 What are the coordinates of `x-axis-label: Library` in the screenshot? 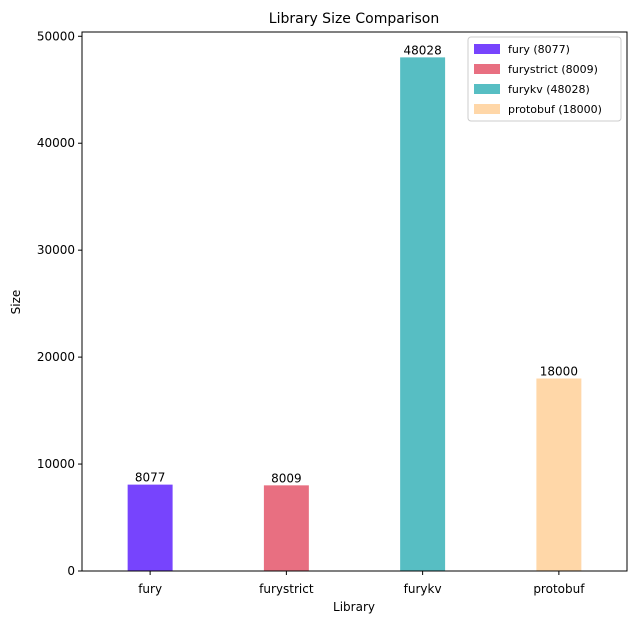 It's located at (354, 607).